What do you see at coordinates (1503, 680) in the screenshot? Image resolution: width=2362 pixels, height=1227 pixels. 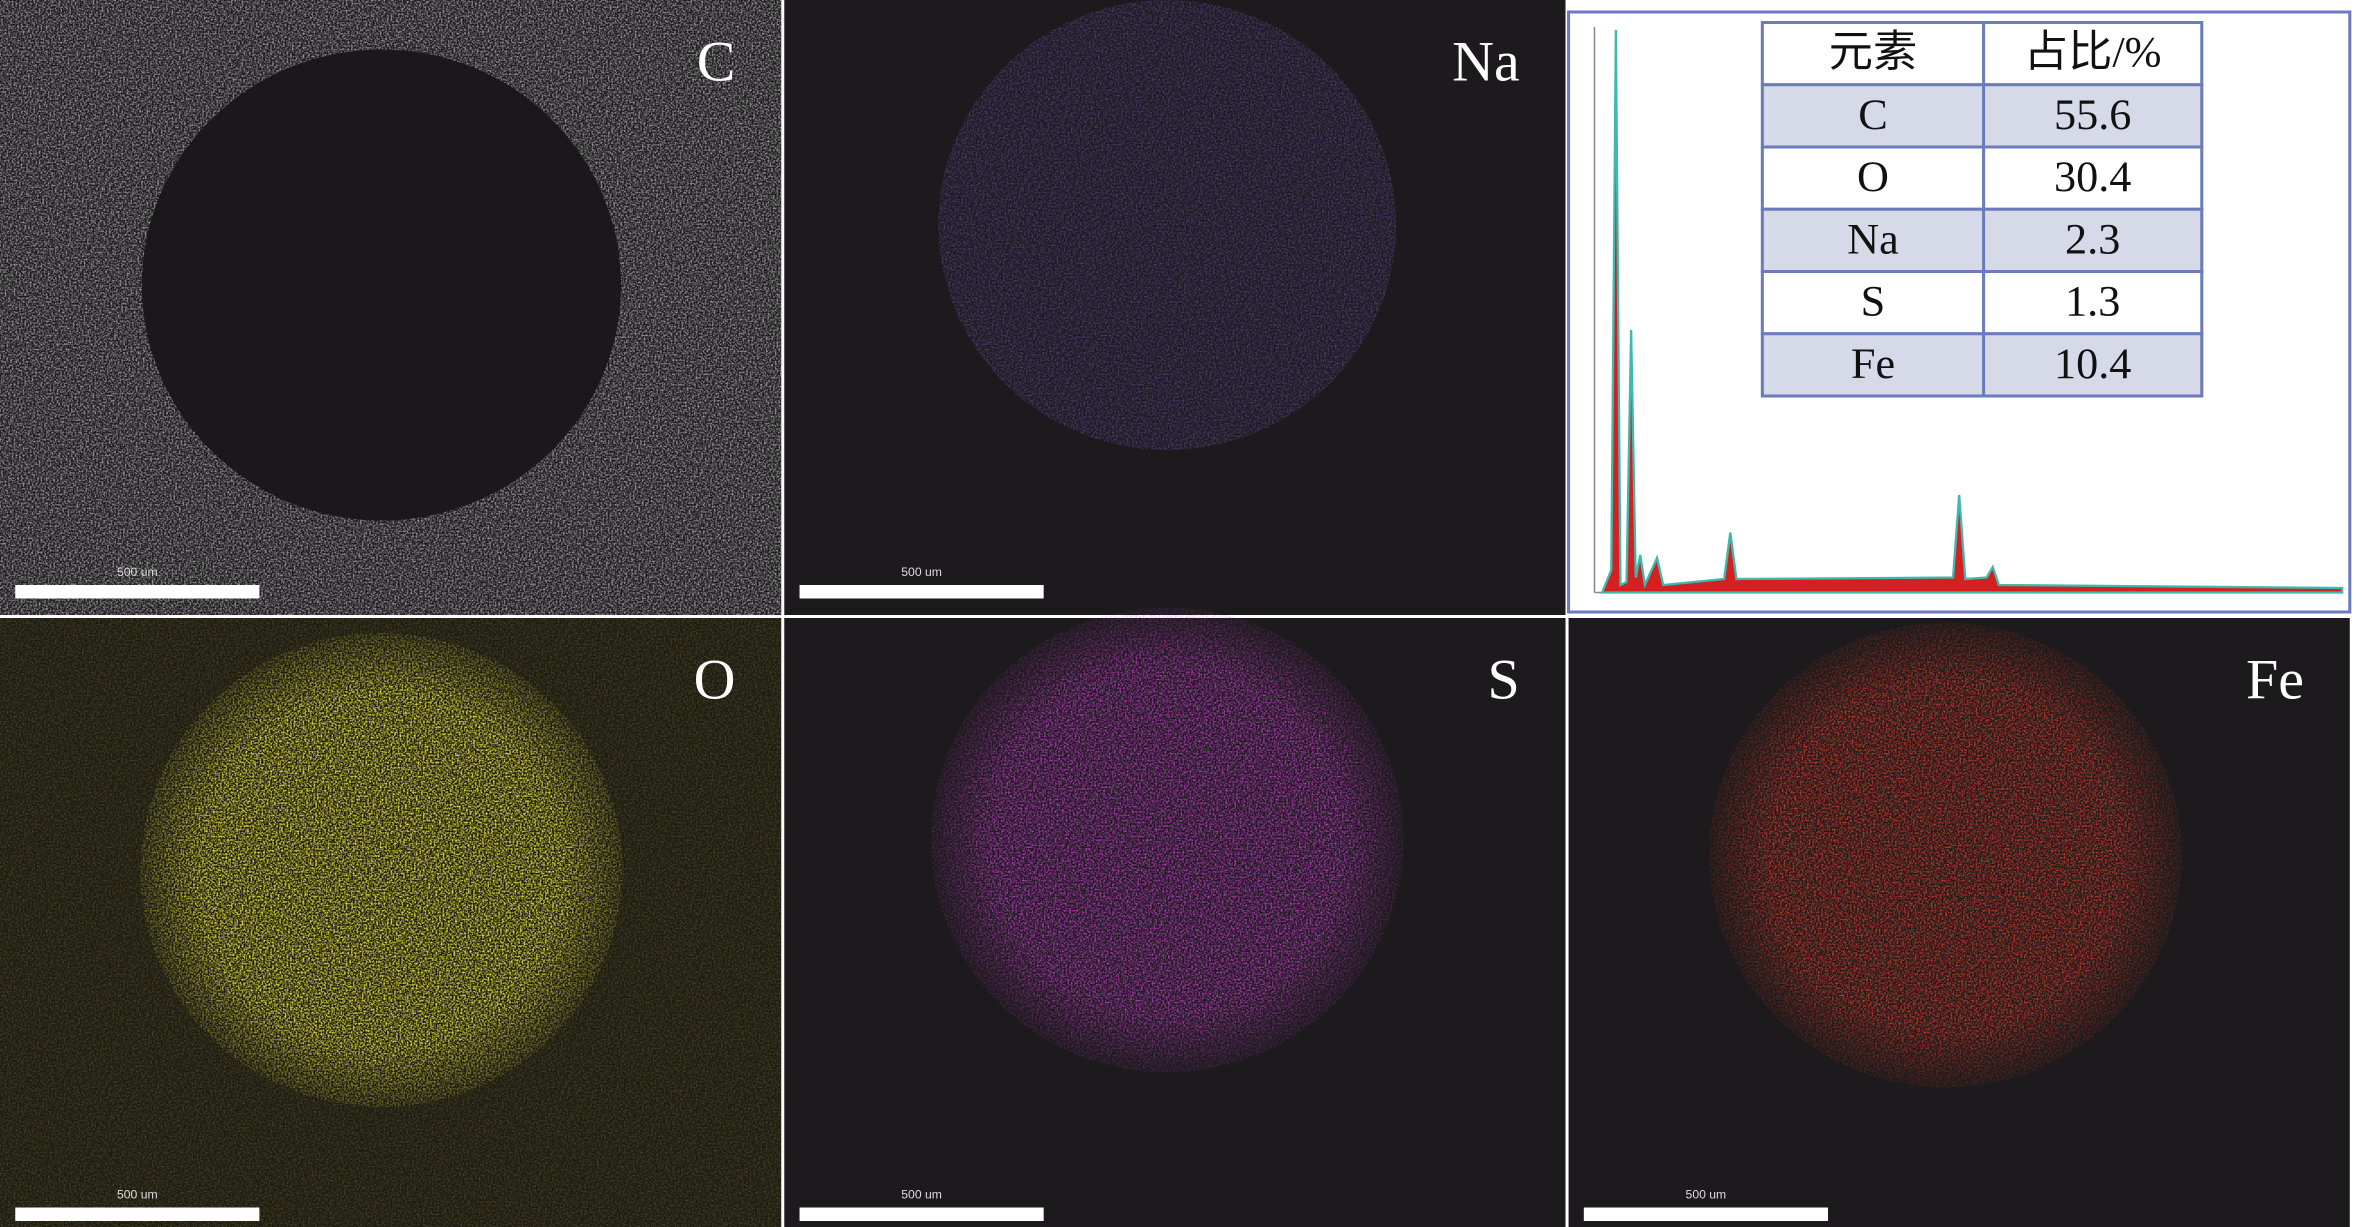 I see `element-label: S` at bounding box center [1503, 680].